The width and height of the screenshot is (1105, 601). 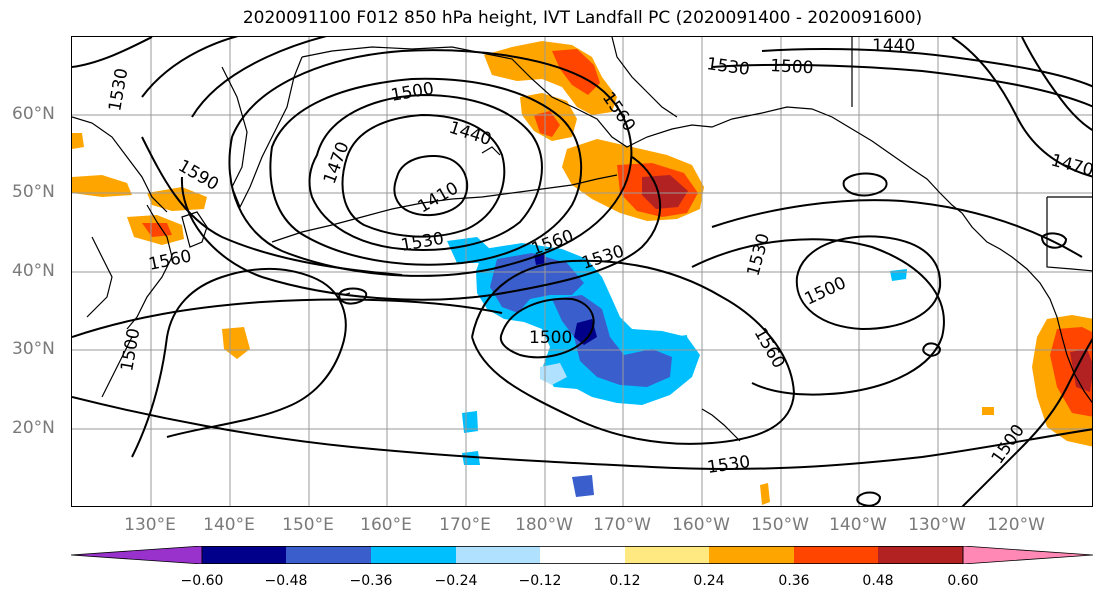 I want to click on colorbar-tick-label: 0.36, so click(x=794, y=581).